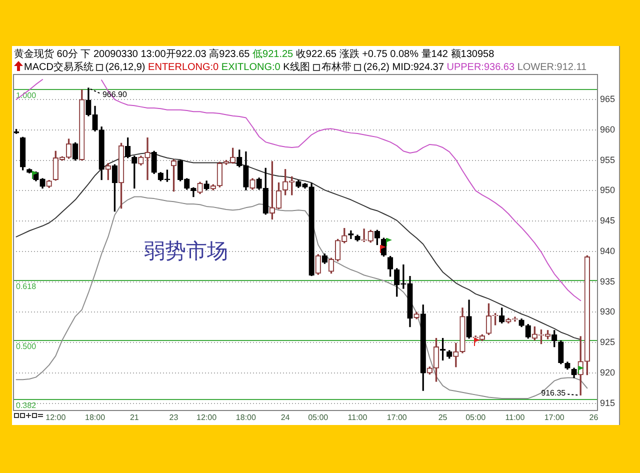 The height and width of the screenshot is (473, 640). What do you see at coordinates (608, 251) in the screenshot?
I see `y-tick-label: 940` at bounding box center [608, 251].